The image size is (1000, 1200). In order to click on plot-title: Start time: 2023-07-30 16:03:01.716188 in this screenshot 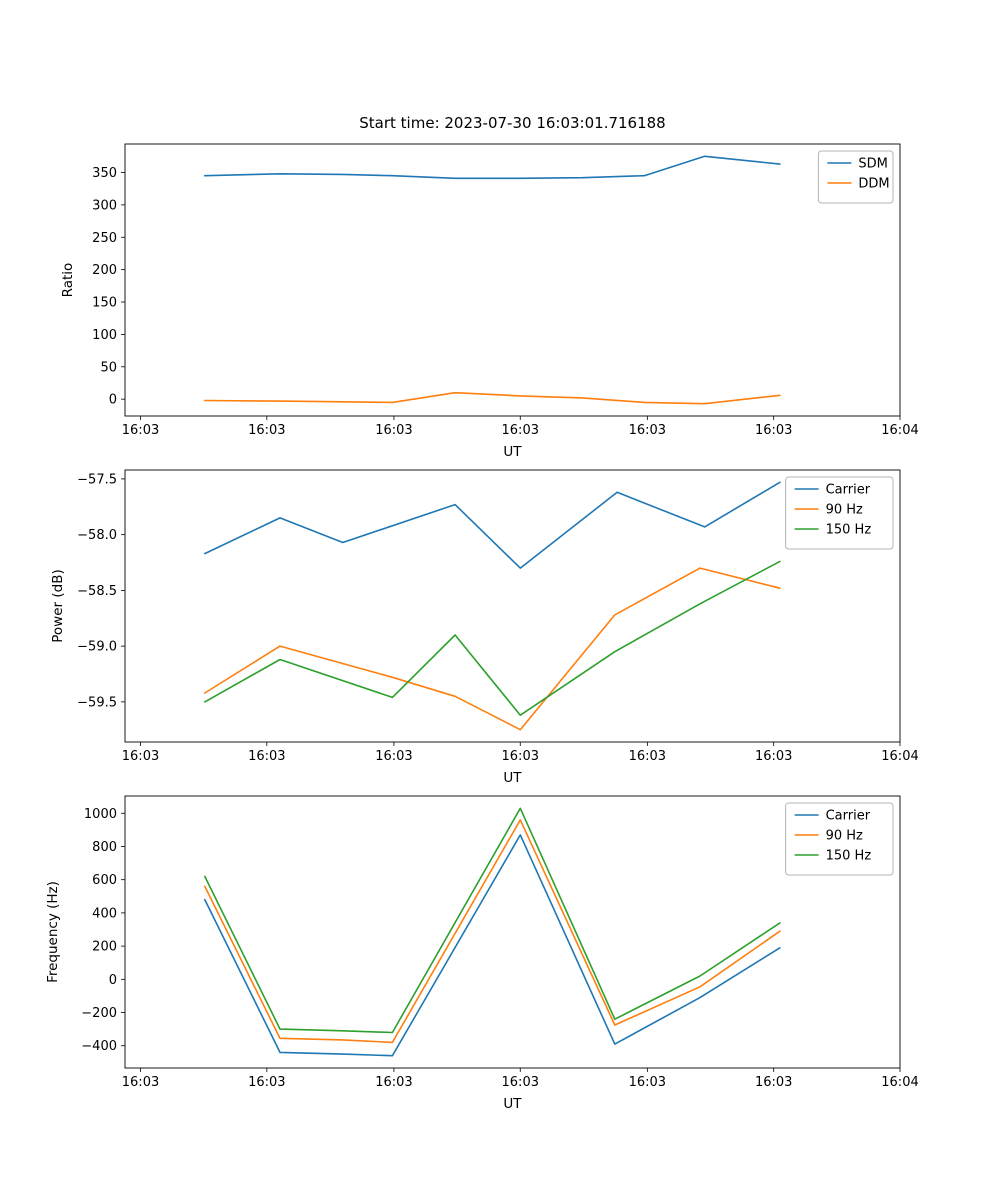, I will do `click(512, 123)`.